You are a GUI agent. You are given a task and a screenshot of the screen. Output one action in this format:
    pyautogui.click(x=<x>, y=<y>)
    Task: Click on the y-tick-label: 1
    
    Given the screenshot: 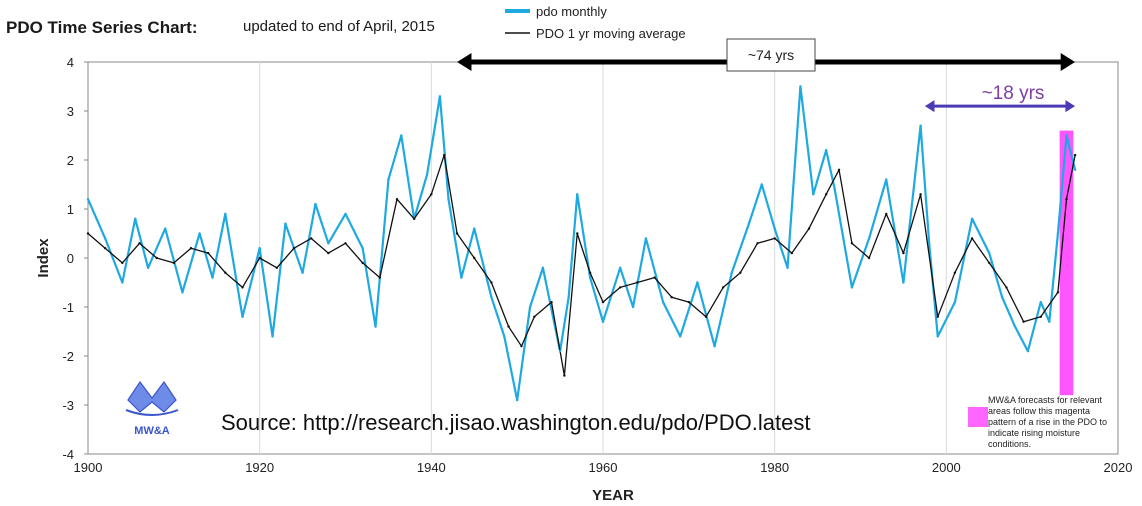 What is the action you would take?
    pyautogui.click(x=70, y=209)
    